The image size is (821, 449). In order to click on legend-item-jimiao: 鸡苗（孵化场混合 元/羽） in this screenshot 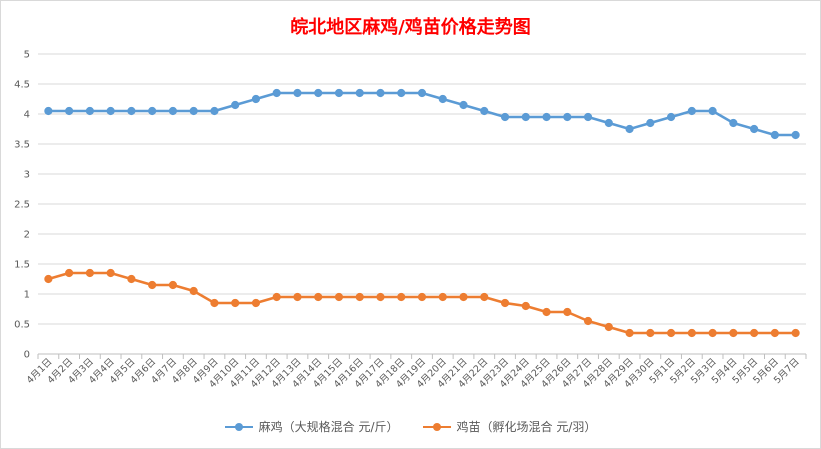, I will do `click(509, 426)`.